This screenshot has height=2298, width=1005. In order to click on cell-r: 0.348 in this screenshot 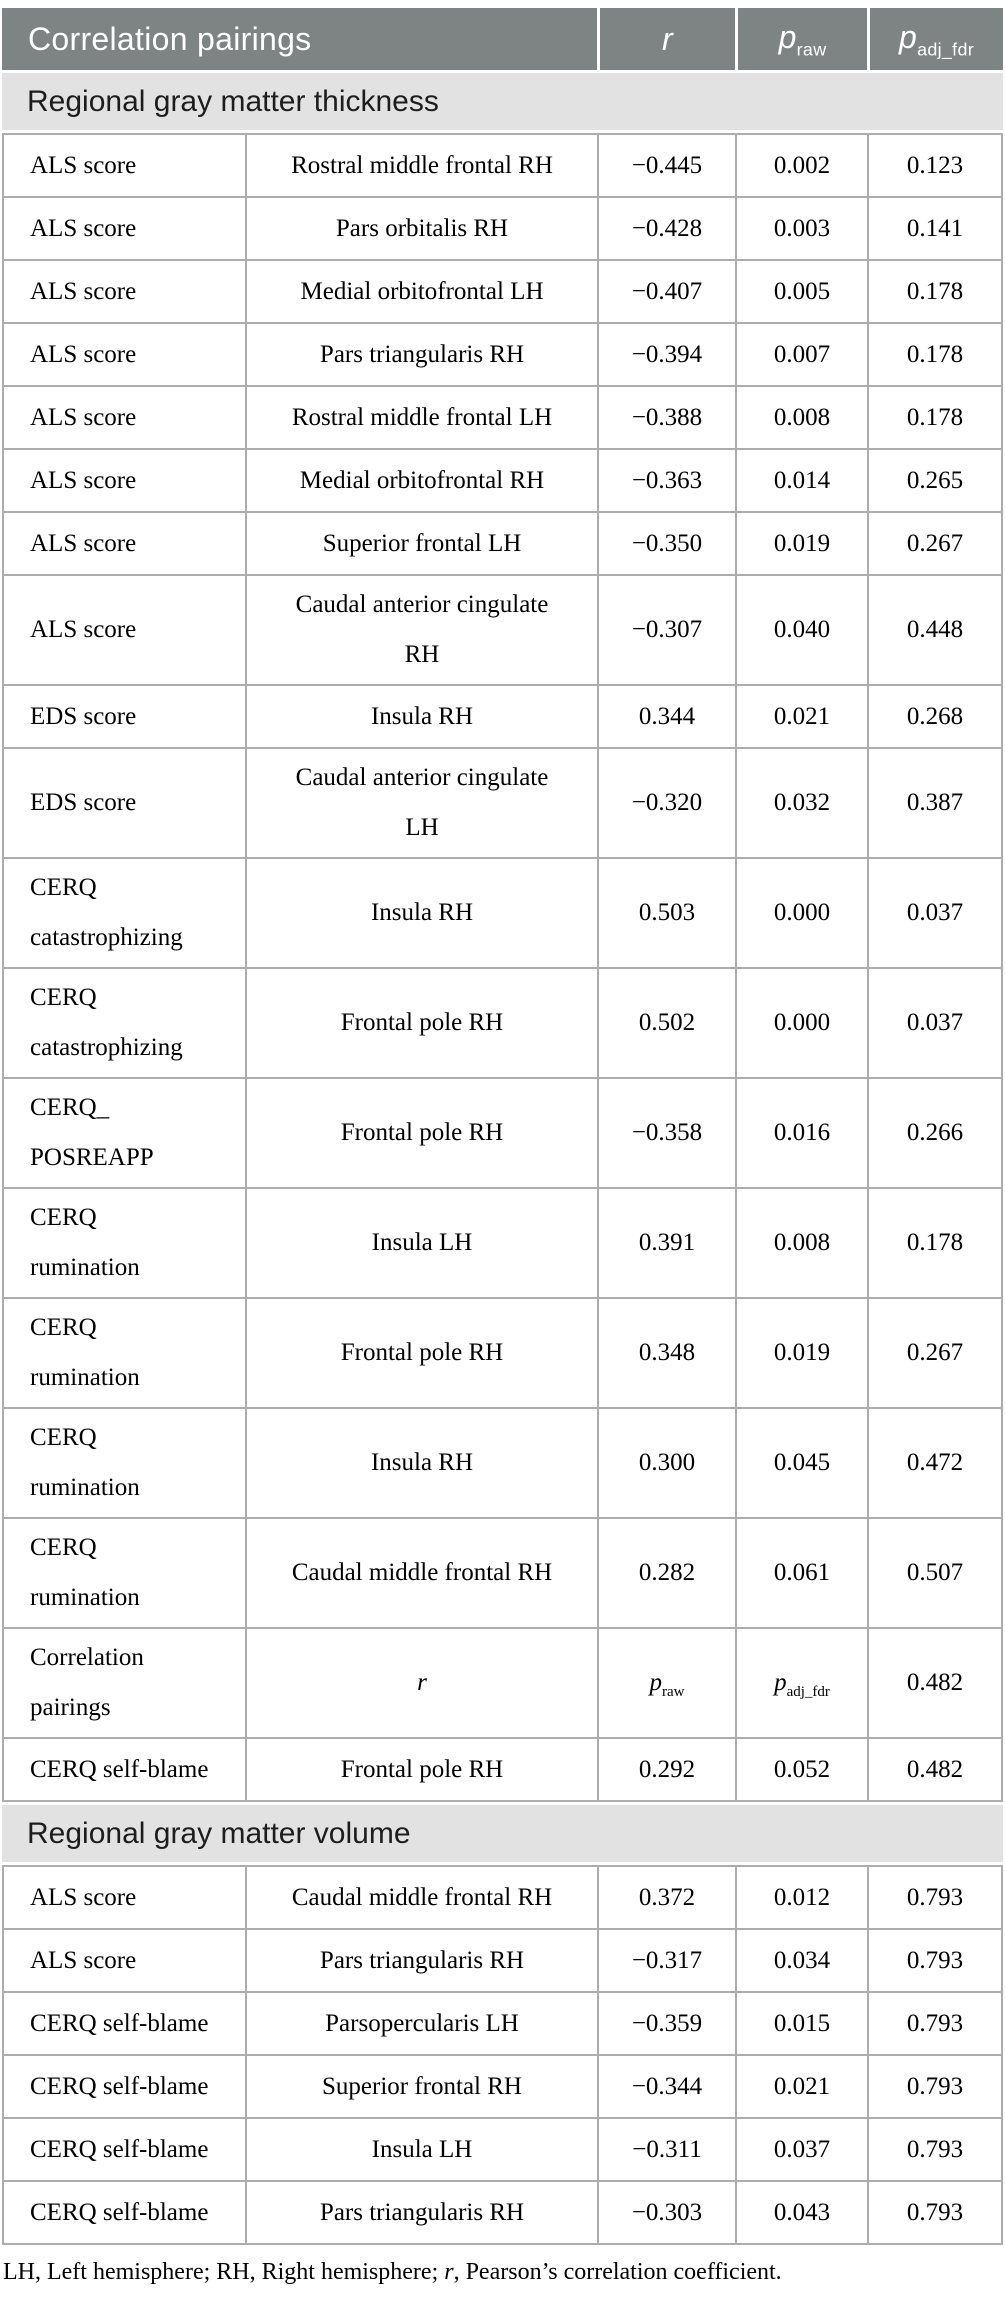, I will do `click(668, 1353)`.